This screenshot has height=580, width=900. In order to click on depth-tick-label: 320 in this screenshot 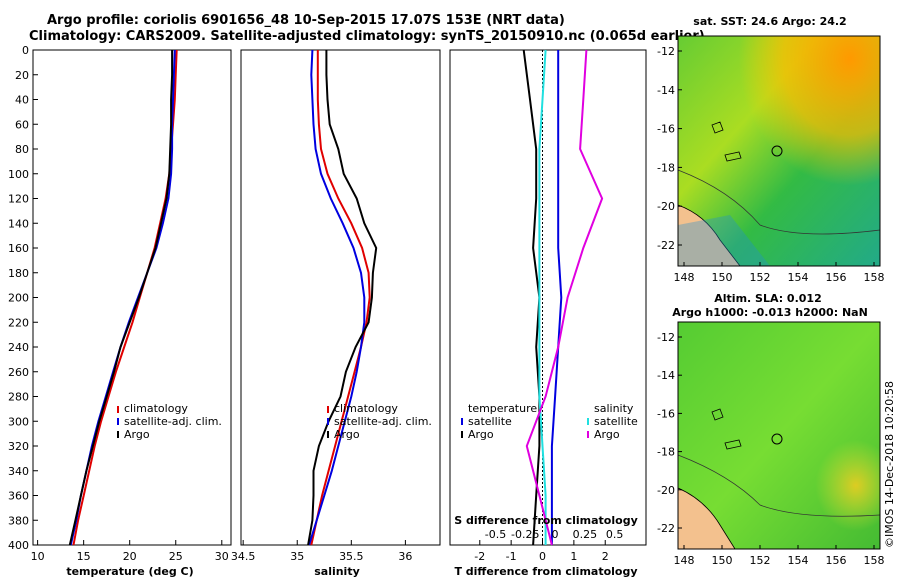, I will do `click(18, 446)`.